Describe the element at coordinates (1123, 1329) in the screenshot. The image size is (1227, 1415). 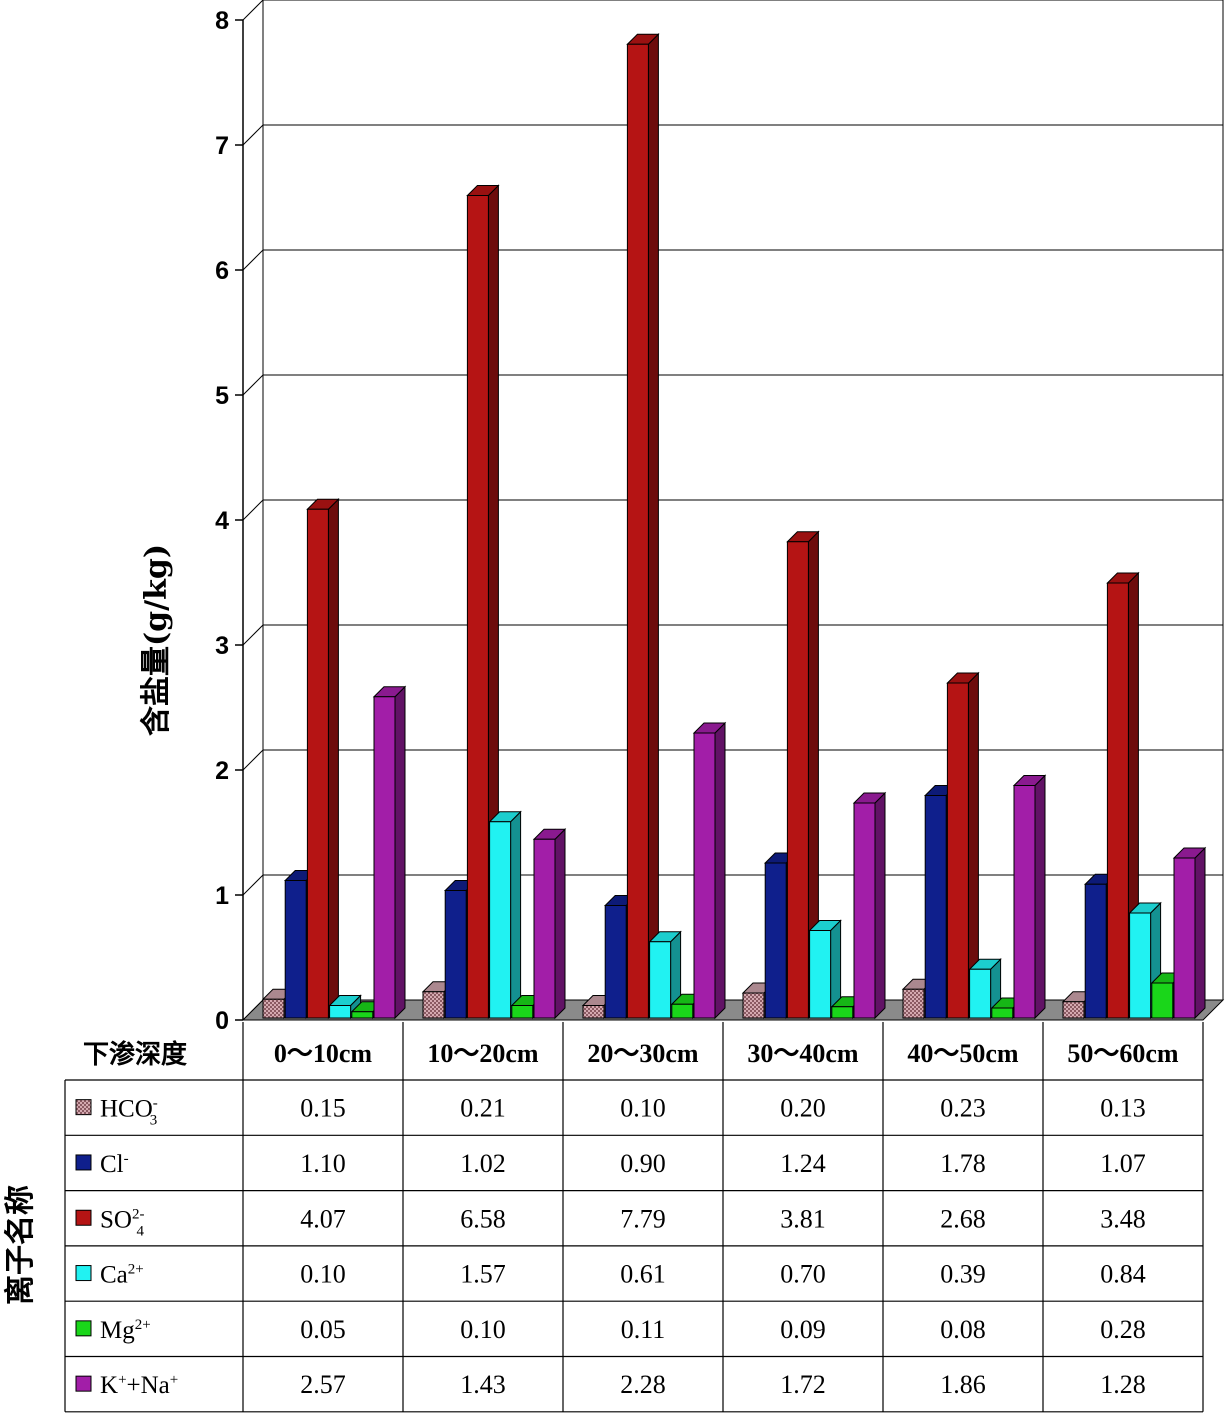
I see `data-label: 0.28` at that location.